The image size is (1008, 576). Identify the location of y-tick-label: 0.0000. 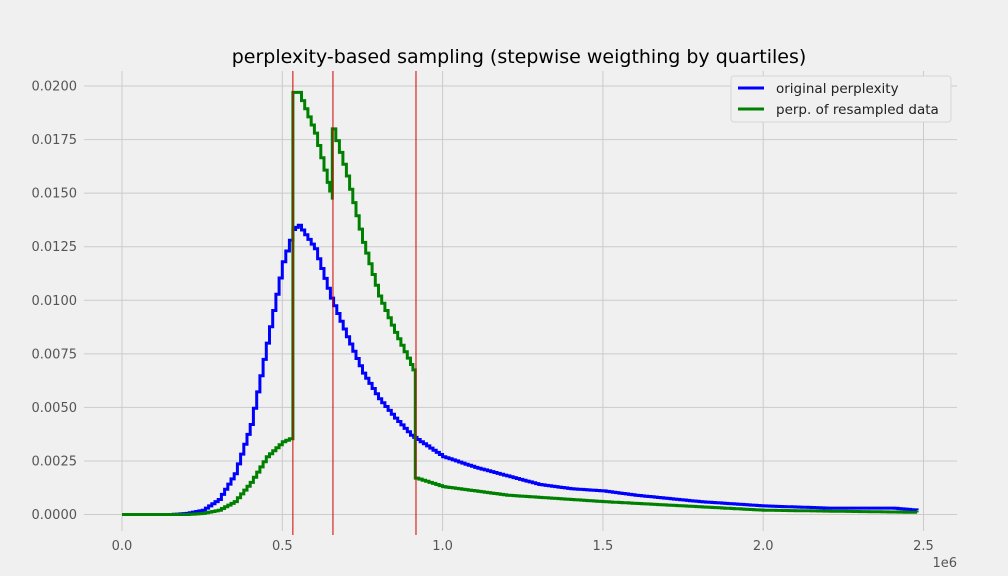
(55, 515).